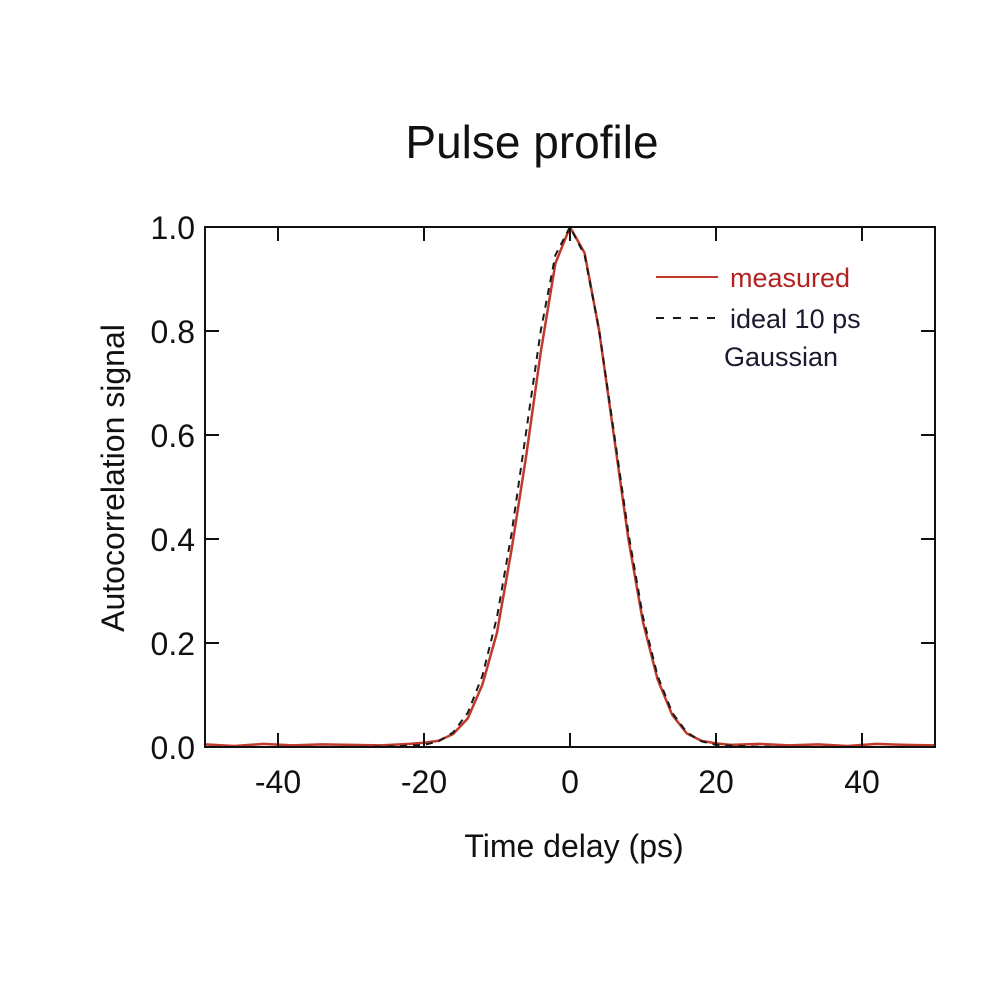 This screenshot has width=1000, height=1005. Describe the element at coordinates (862, 782) in the screenshot. I see `x-tick-label: 40` at that location.